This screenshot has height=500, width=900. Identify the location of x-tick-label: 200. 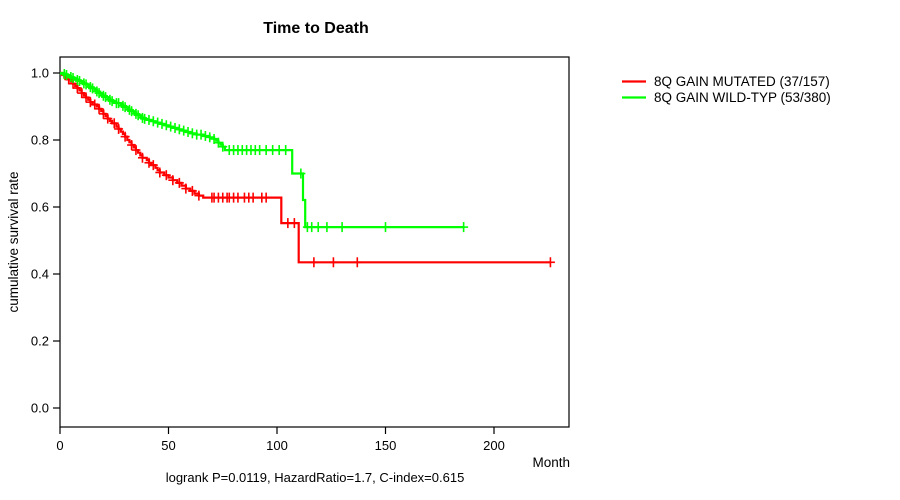
(494, 445).